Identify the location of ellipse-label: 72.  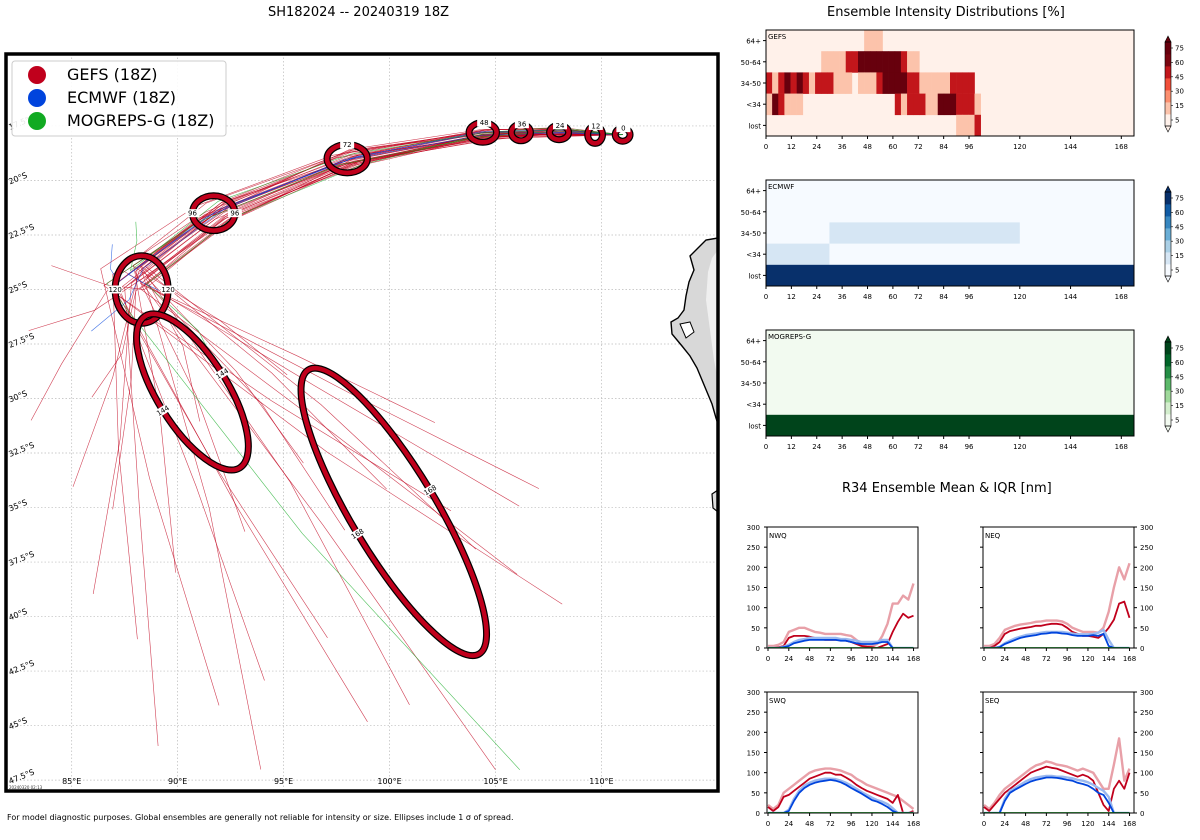
(347, 145).